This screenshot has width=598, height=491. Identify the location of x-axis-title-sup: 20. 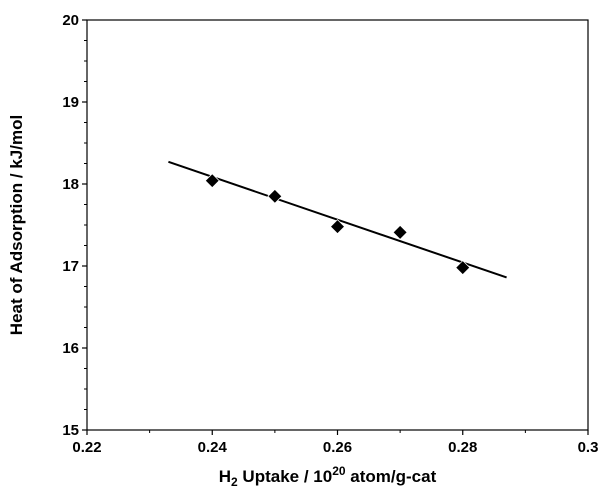
(339, 471).